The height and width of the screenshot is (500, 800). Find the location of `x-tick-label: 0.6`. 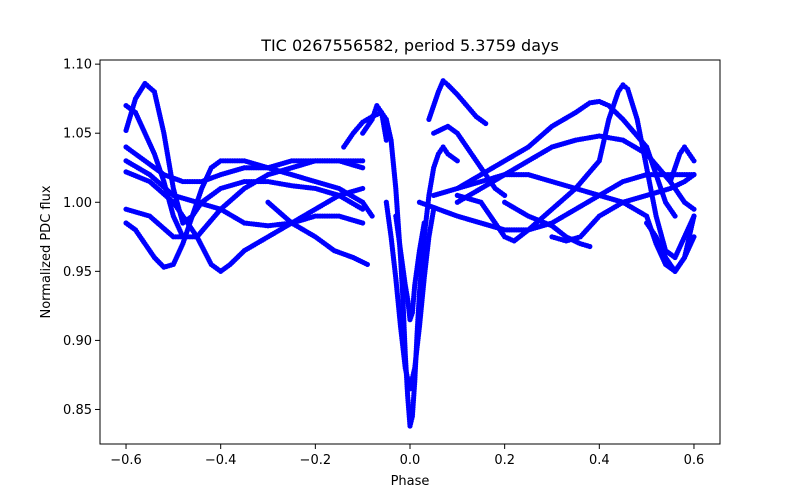

x-tick-label: 0.6 is located at coordinates (694, 460).